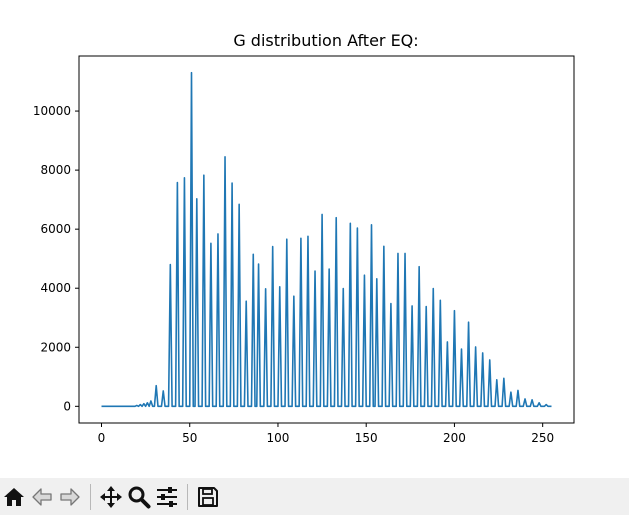 Image resolution: width=629 pixels, height=515 pixels. Describe the element at coordinates (55, 288) in the screenshot. I see `y-tick-label: 4000` at that location.